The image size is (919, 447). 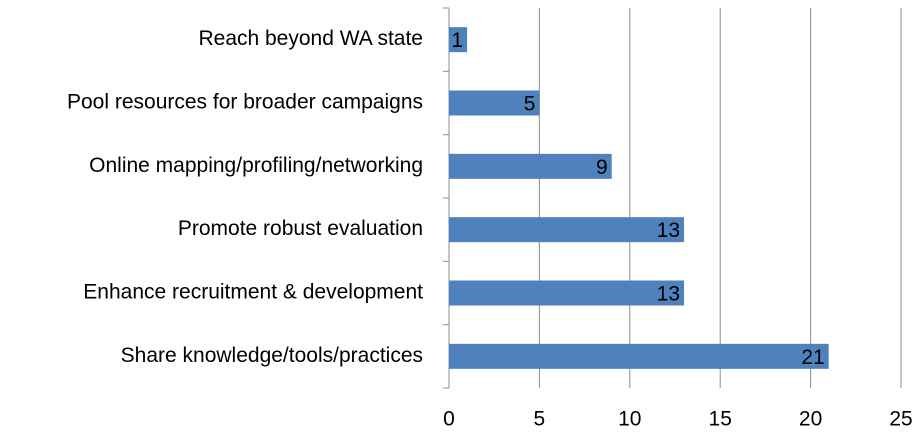 What do you see at coordinates (812, 357) in the screenshot?
I see `data-label: 21` at bounding box center [812, 357].